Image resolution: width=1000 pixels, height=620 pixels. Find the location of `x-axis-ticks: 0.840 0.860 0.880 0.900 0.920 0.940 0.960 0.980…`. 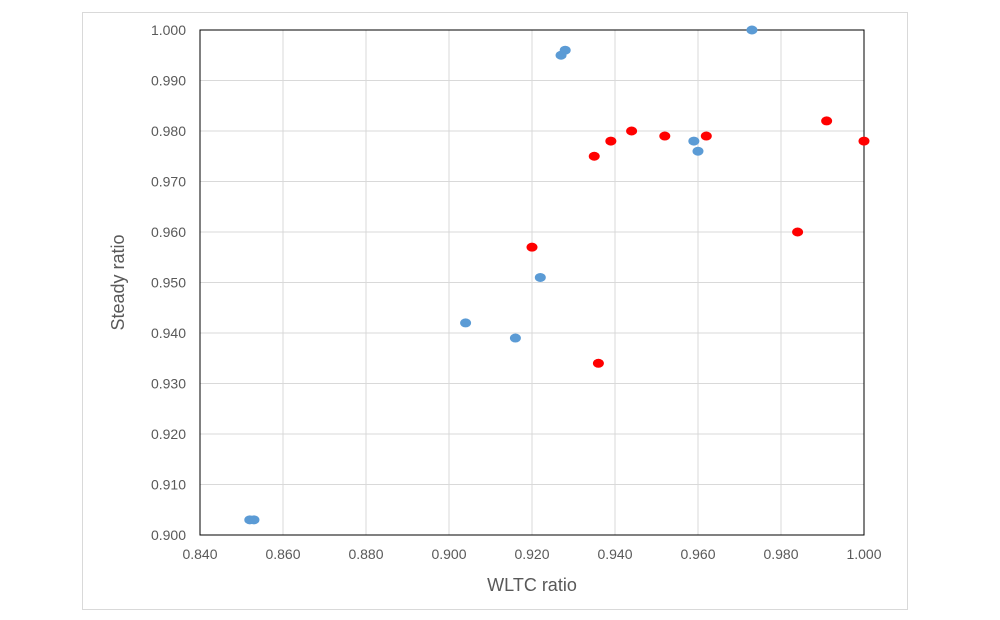

x-axis-ticks: 0.840 0.860 0.880 0.900 0.920 0.940 0.960 0.980… is located at coordinates (531, 554).